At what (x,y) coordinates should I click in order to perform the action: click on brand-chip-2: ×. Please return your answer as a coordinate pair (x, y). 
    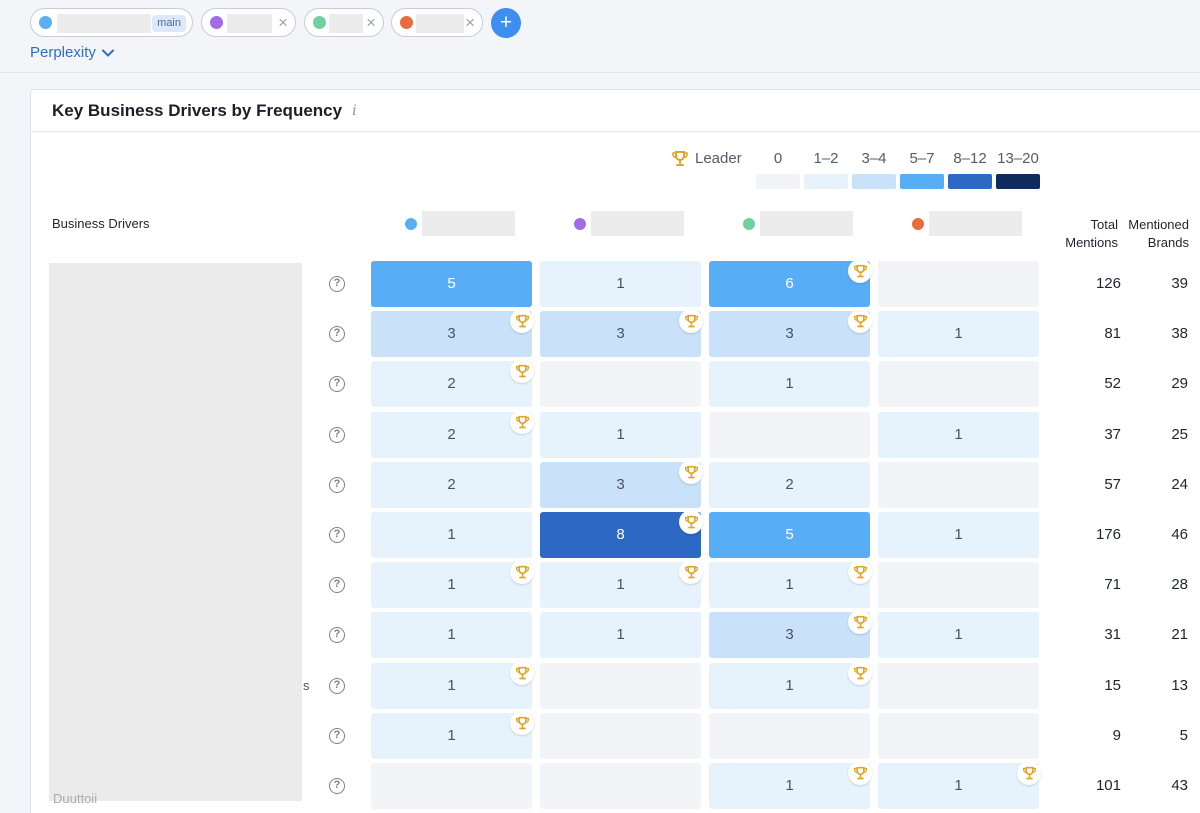
    Looking at the image, I should click on (248, 22).